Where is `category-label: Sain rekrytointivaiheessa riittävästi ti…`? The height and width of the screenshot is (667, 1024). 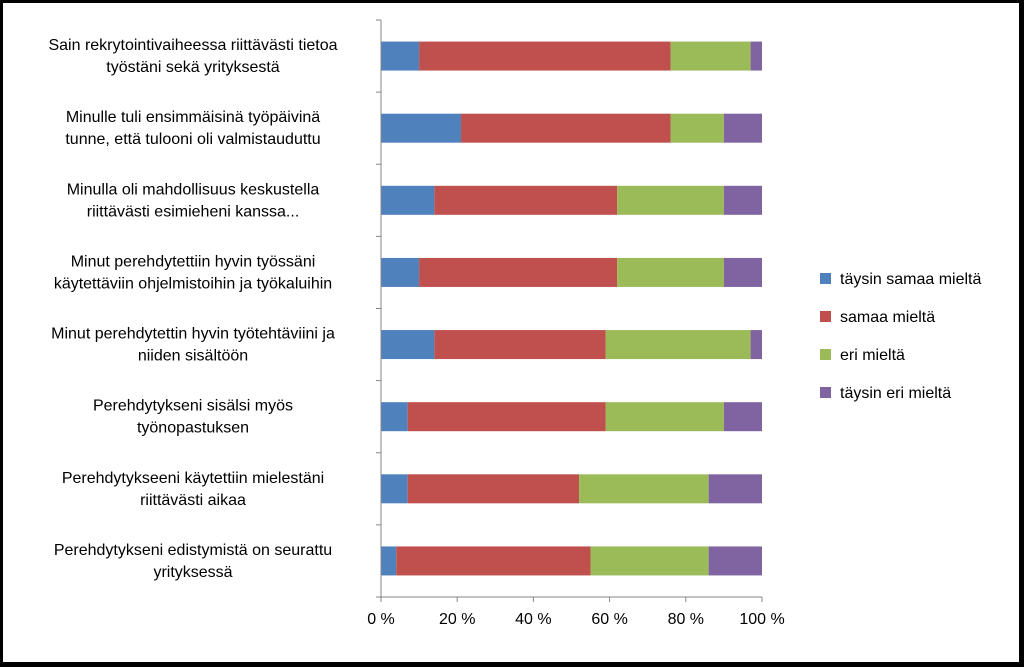
category-label: Sain rekrytointivaiheessa riittävästi ti… is located at coordinates (192, 56).